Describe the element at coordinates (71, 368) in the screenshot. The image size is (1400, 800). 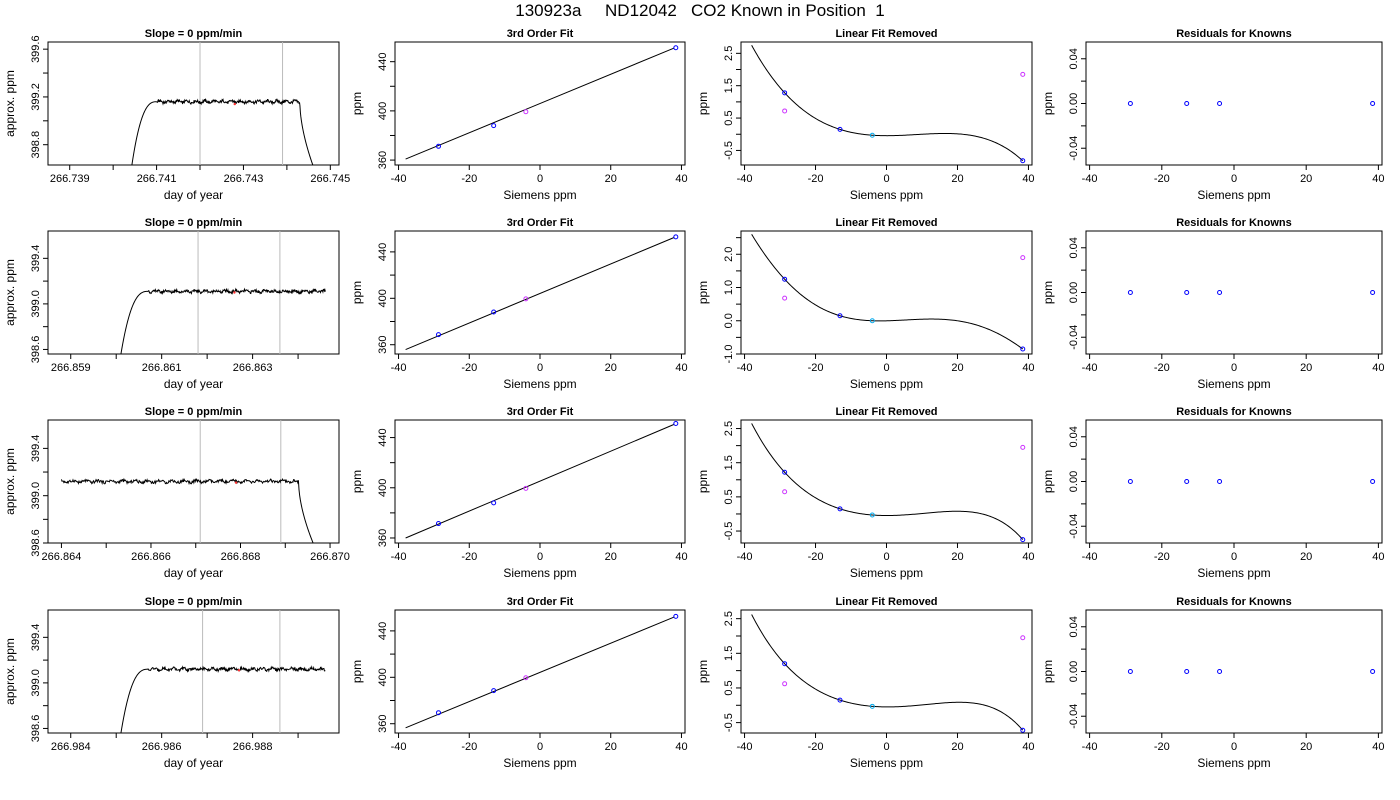
I see `x-tick-label: 266.859` at that location.